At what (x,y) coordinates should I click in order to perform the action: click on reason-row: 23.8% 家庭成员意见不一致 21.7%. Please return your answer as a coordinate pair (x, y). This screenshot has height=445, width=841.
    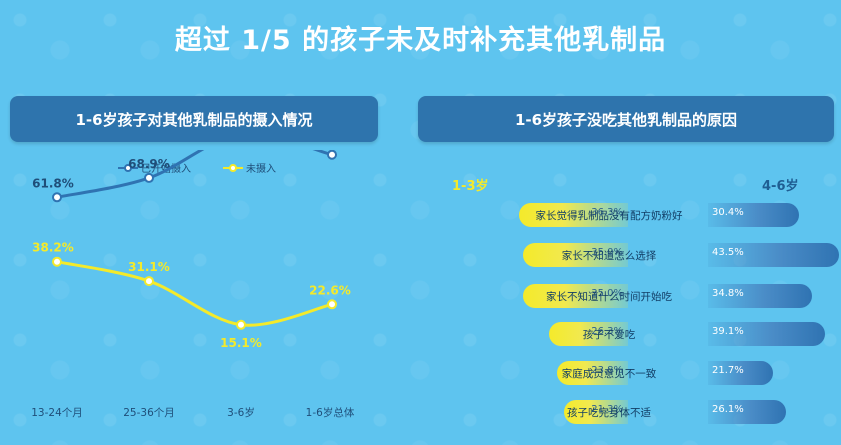
    Looking at the image, I should click on (623, 373).